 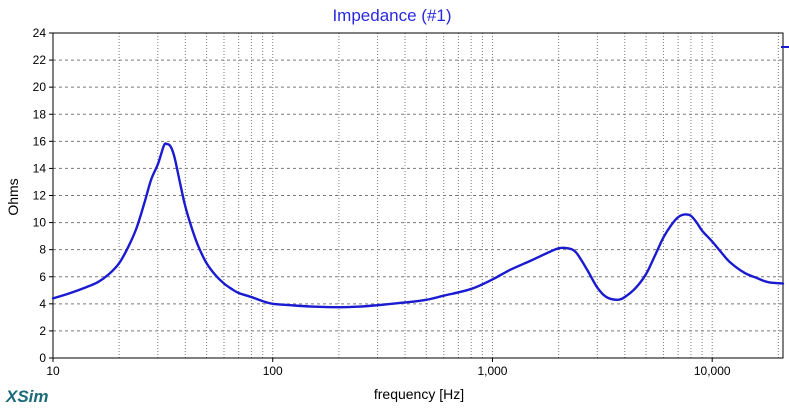 I want to click on y-tick-label: 6, so click(x=42, y=277).